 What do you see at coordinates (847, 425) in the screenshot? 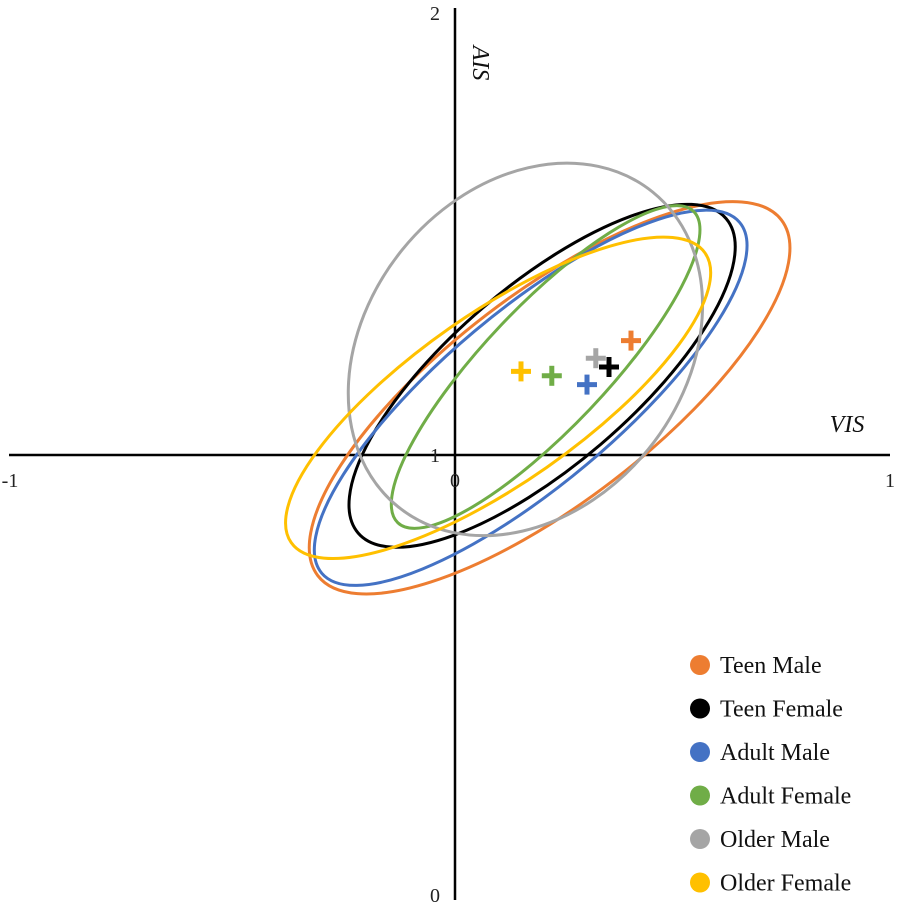
I see `x-axis-title: VIS` at bounding box center [847, 425].